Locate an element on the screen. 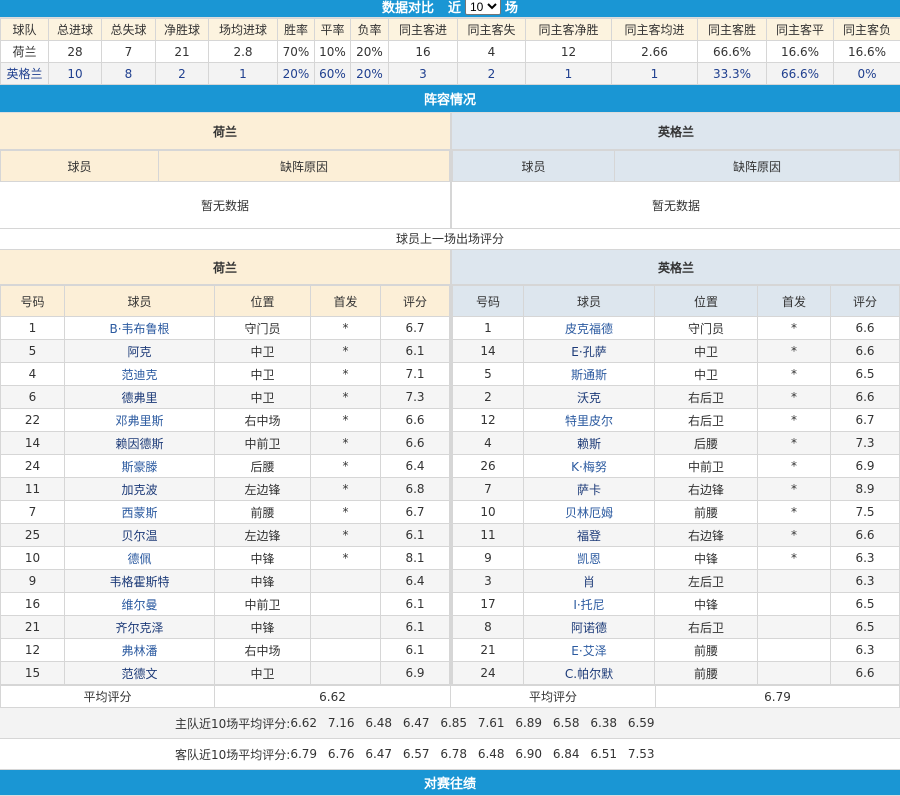  match-count-select: 10 is located at coordinates (483, 7).